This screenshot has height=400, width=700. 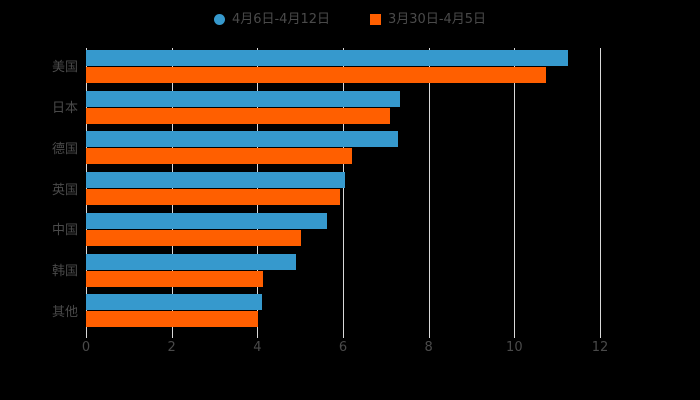 What do you see at coordinates (280, 19) in the screenshot?
I see `legend-label-series-0: 4月6日-4月12日` at bounding box center [280, 19].